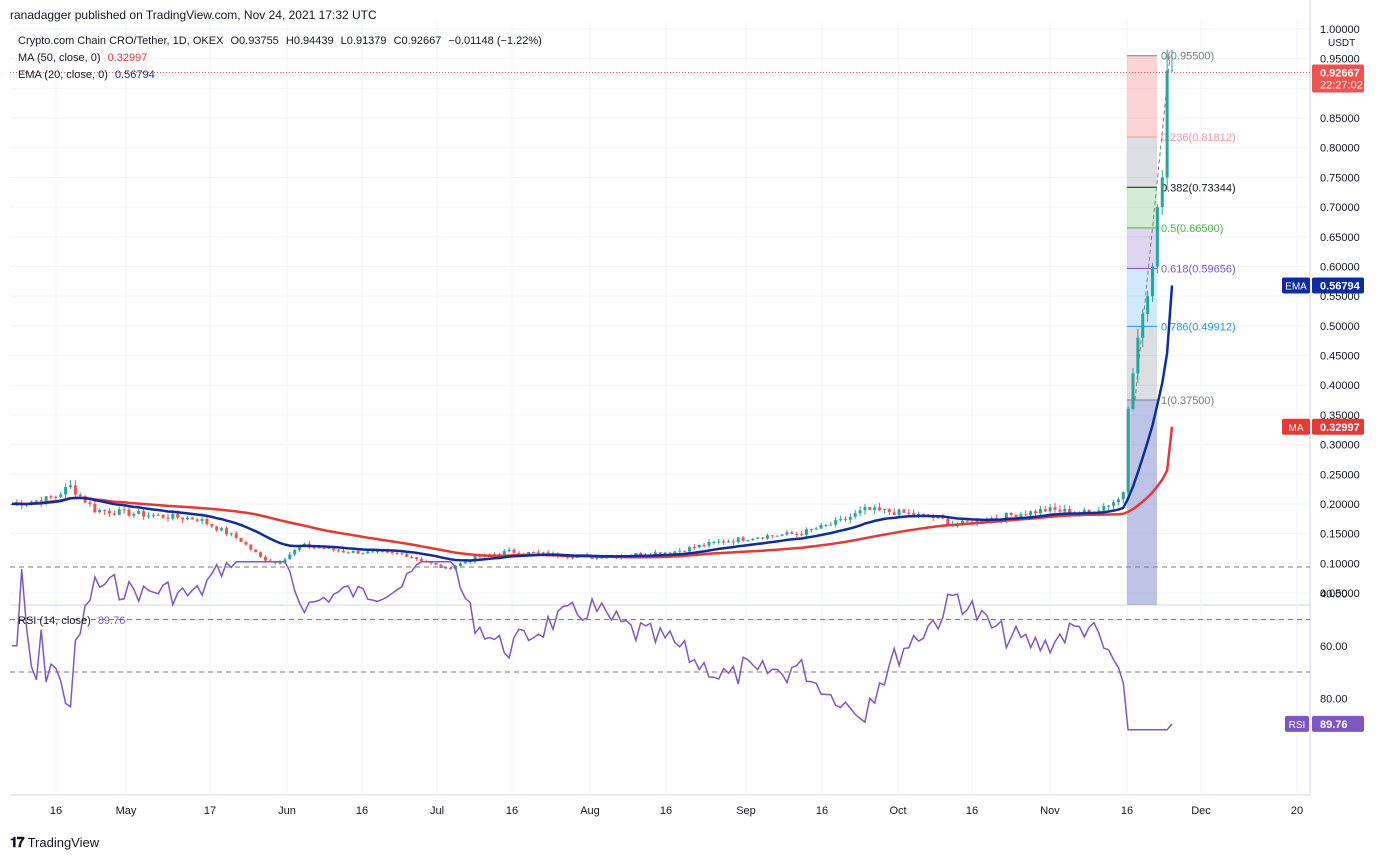 The width and height of the screenshot is (1383, 860). Describe the element at coordinates (84, 58) in the screenshot. I see `ma-legend: MA (50, close, 0) 0.32997` at that location.